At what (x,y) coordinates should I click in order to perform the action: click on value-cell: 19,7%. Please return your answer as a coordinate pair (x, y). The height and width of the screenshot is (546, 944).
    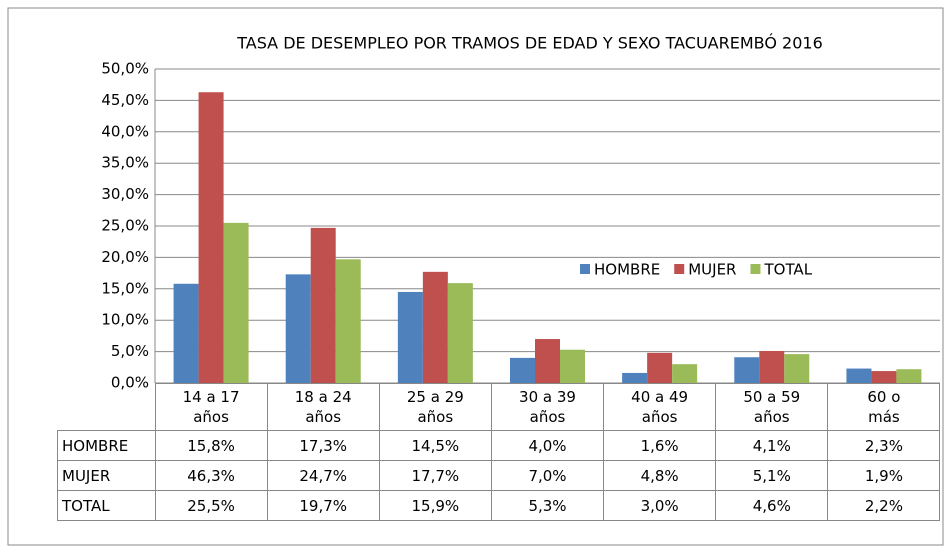
    Looking at the image, I should click on (323, 505).